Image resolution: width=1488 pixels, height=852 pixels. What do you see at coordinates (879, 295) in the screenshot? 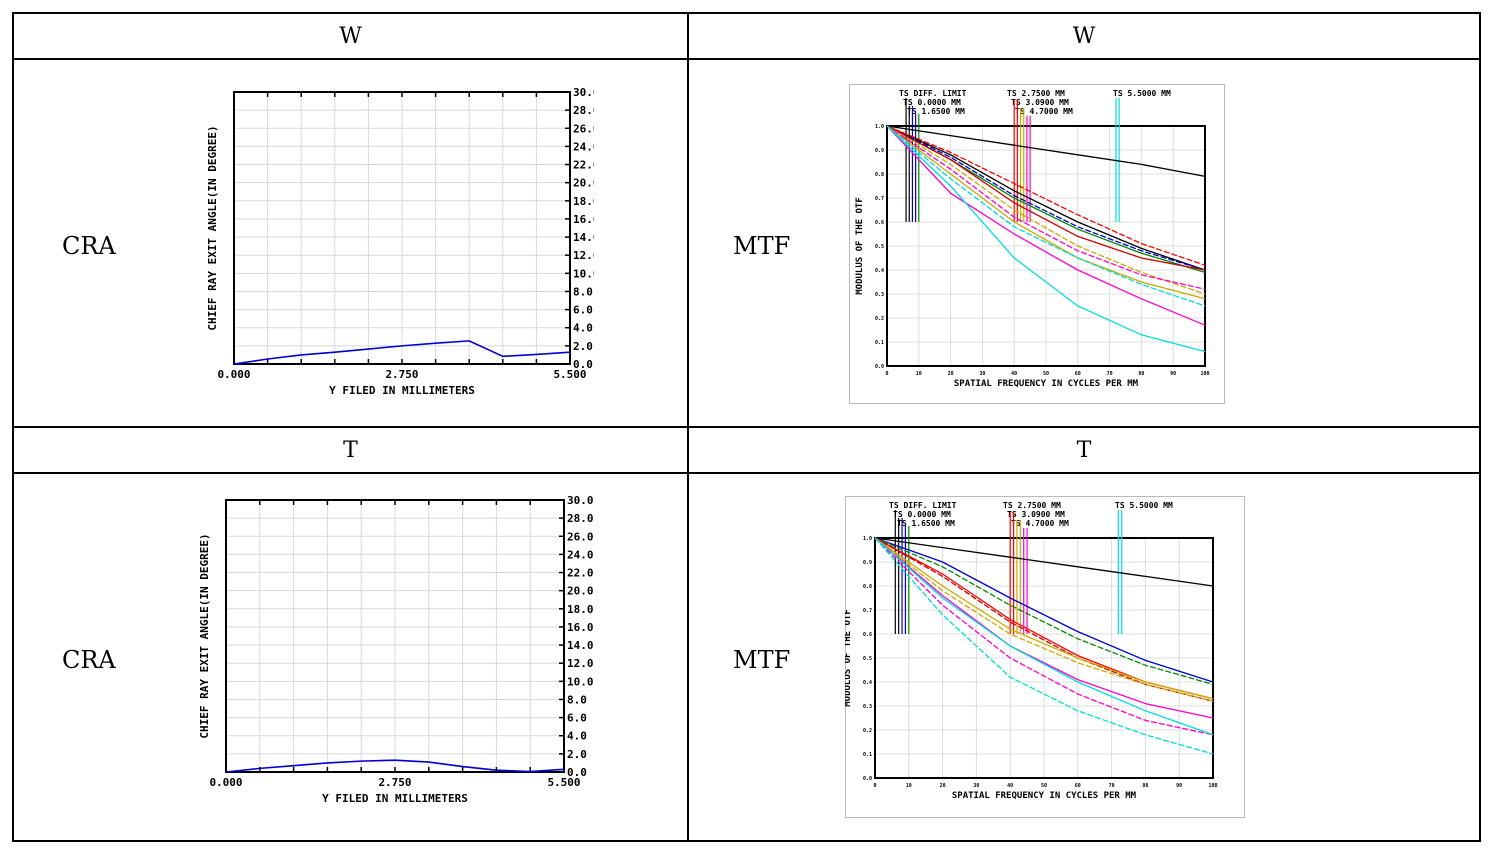
I see `y-tick-label: 0.3` at bounding box center [879, 295].